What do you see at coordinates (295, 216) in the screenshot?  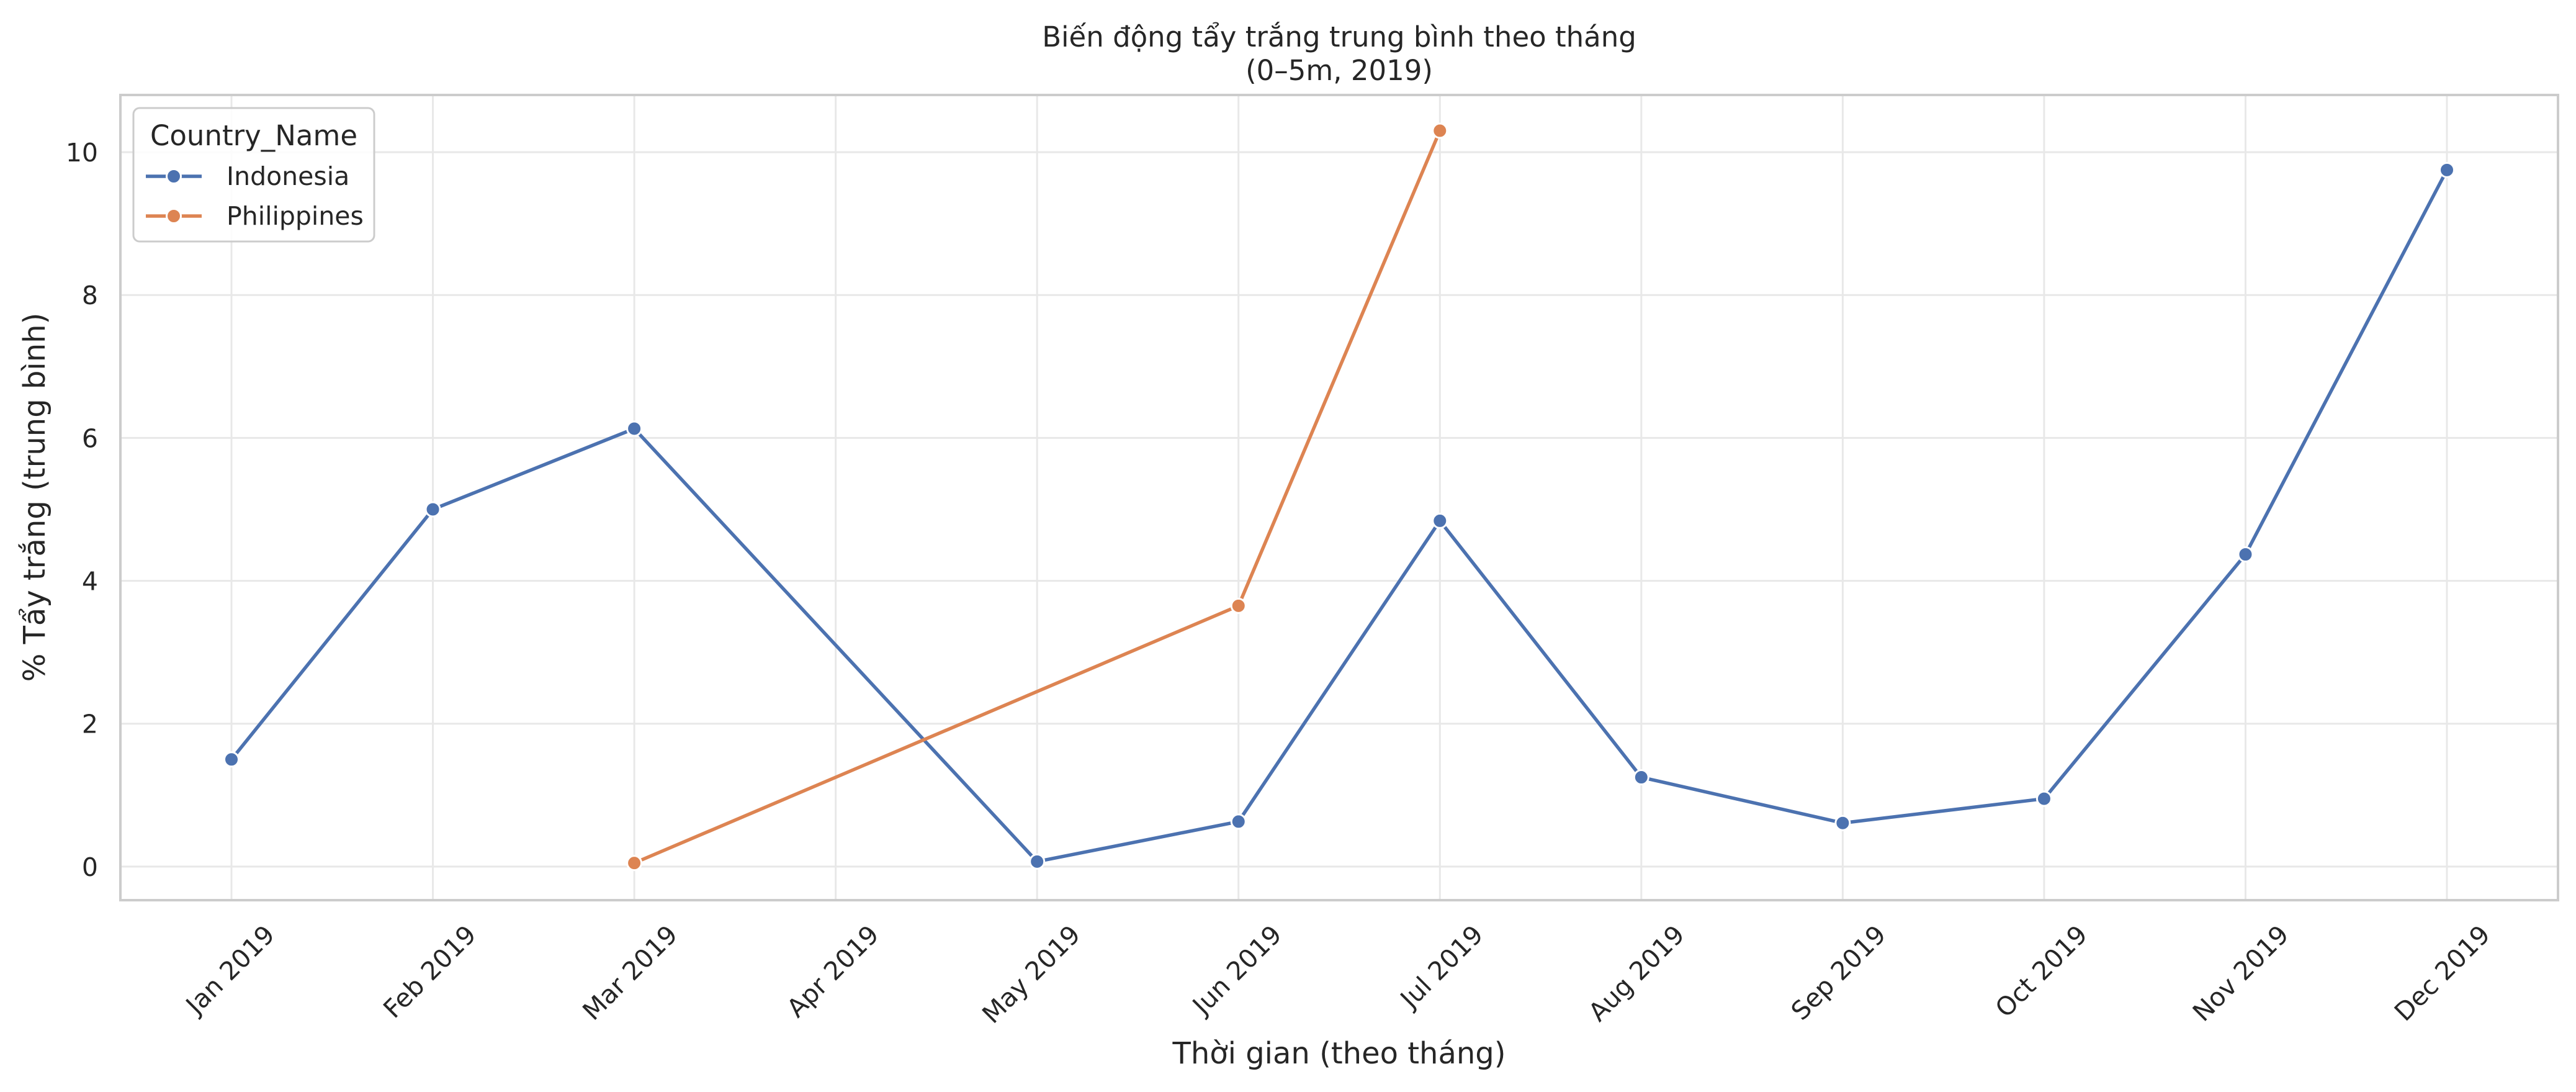 I see `legend-label-philippines: Philippines` at bounding box center [295, 216].